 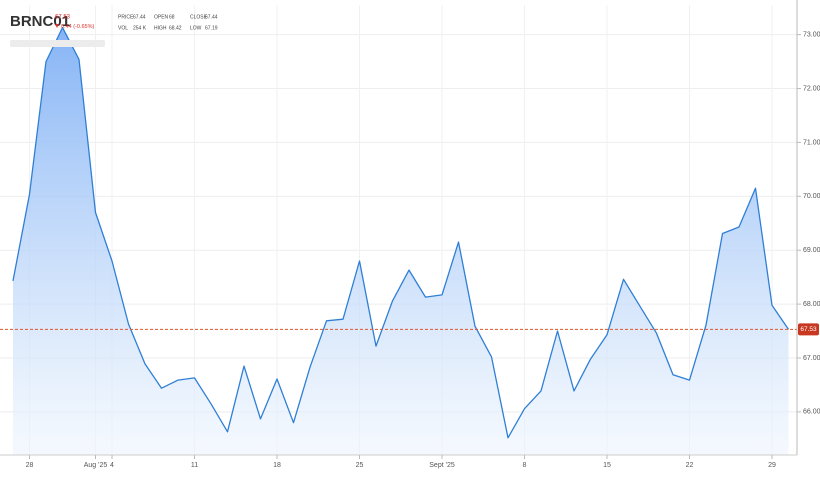 What do you see at coordinates (96, 465) in the screenshot?
I see `x-tick-label: Aug '25` at bounding box center [96, 465].